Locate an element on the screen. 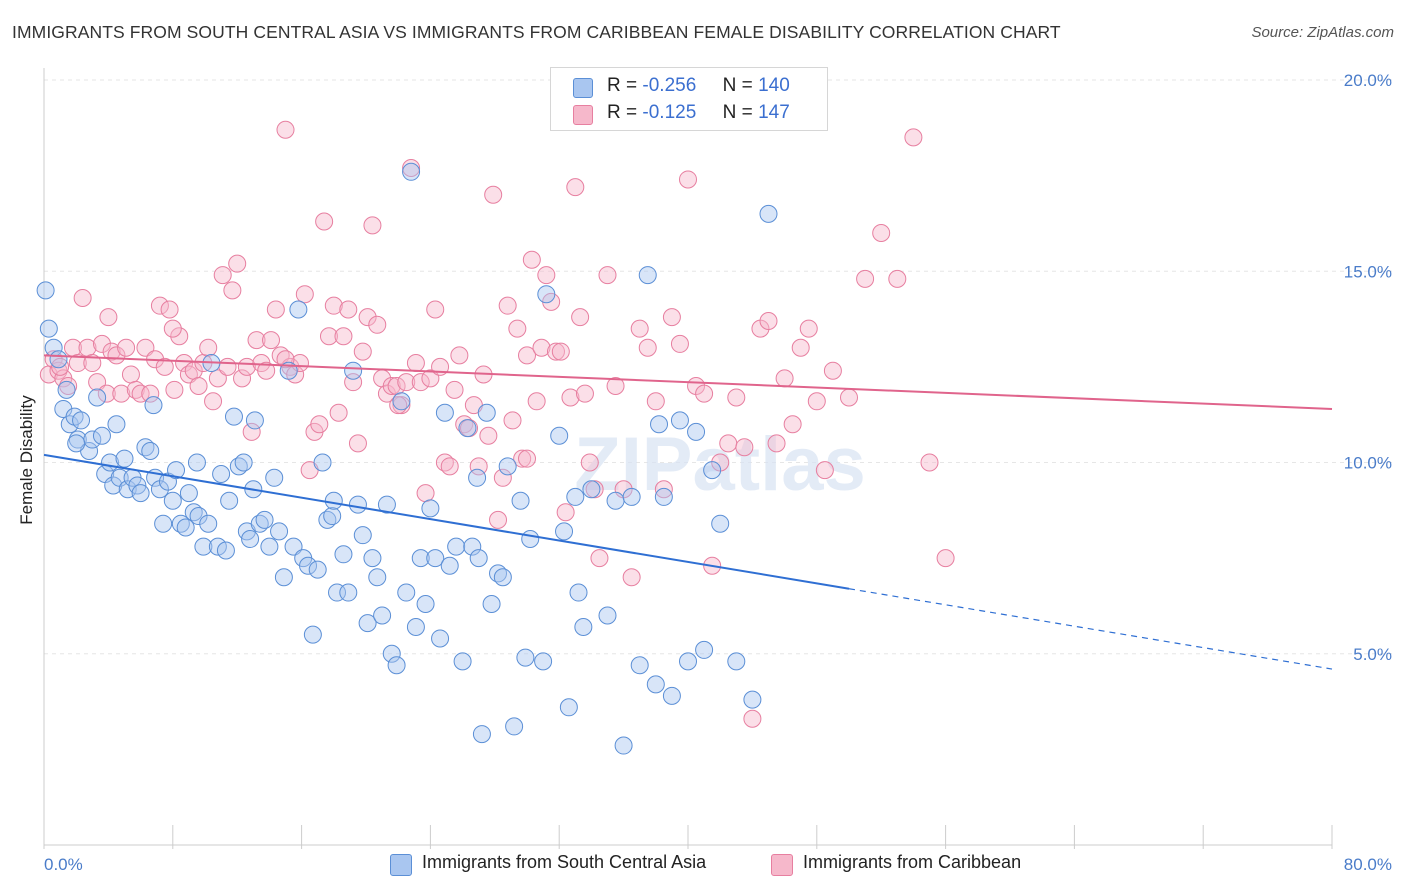 The width and height of the screenshot is (1406, 892). y-tick-labels: 5.0% 10.0% 15.0% 20.0% is located at coordinates (1368, 367).